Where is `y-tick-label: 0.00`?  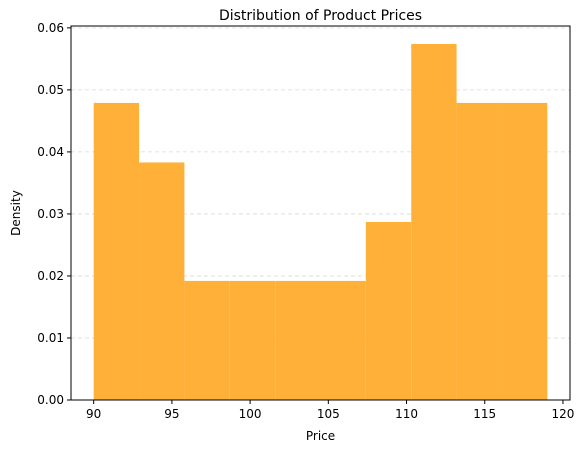 y-tick-label: 0.00 is located at coordinates (50, 400).